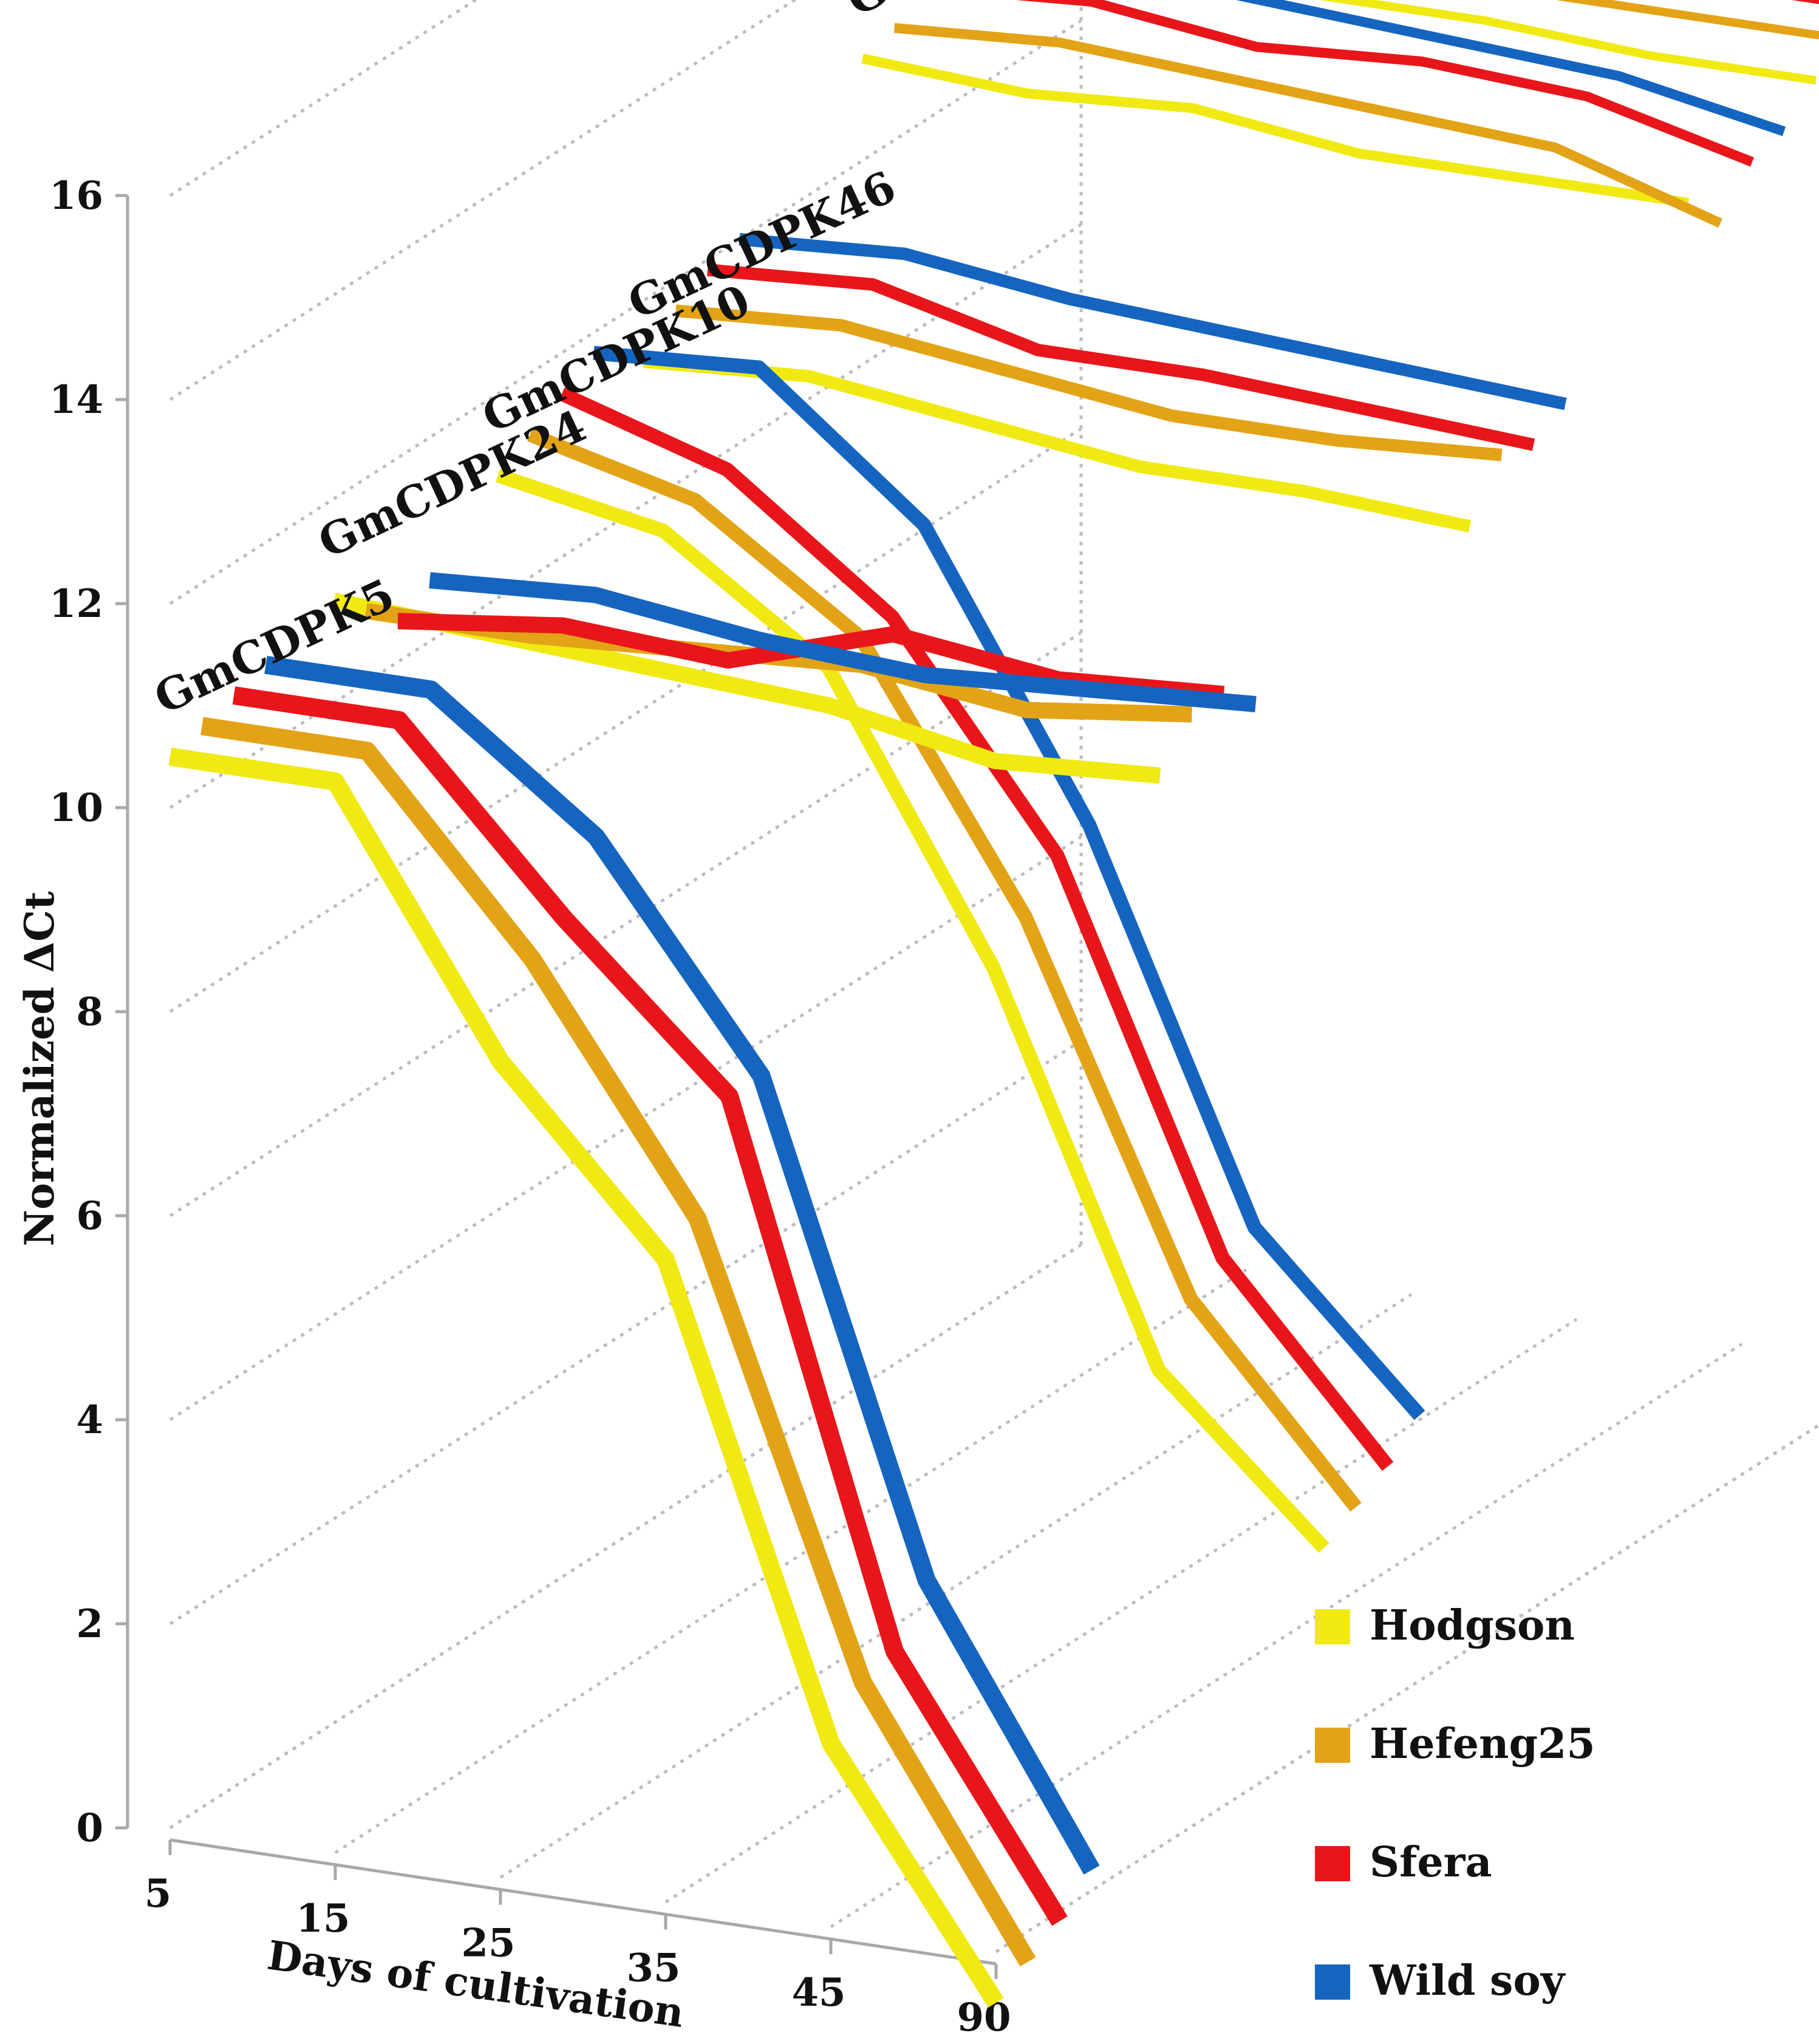  What do you see at coordinates (90, 1420) in the screenshot?
I see `y-tick-label-4: 4` at bounding box center [90, 1420].